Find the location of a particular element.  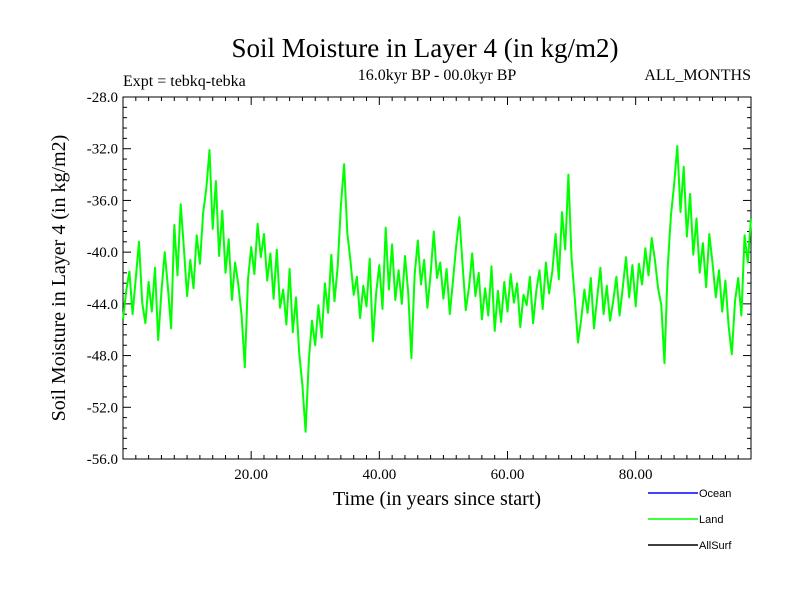

y-tick-label: -44.0 is located at coordinates (102, 305).